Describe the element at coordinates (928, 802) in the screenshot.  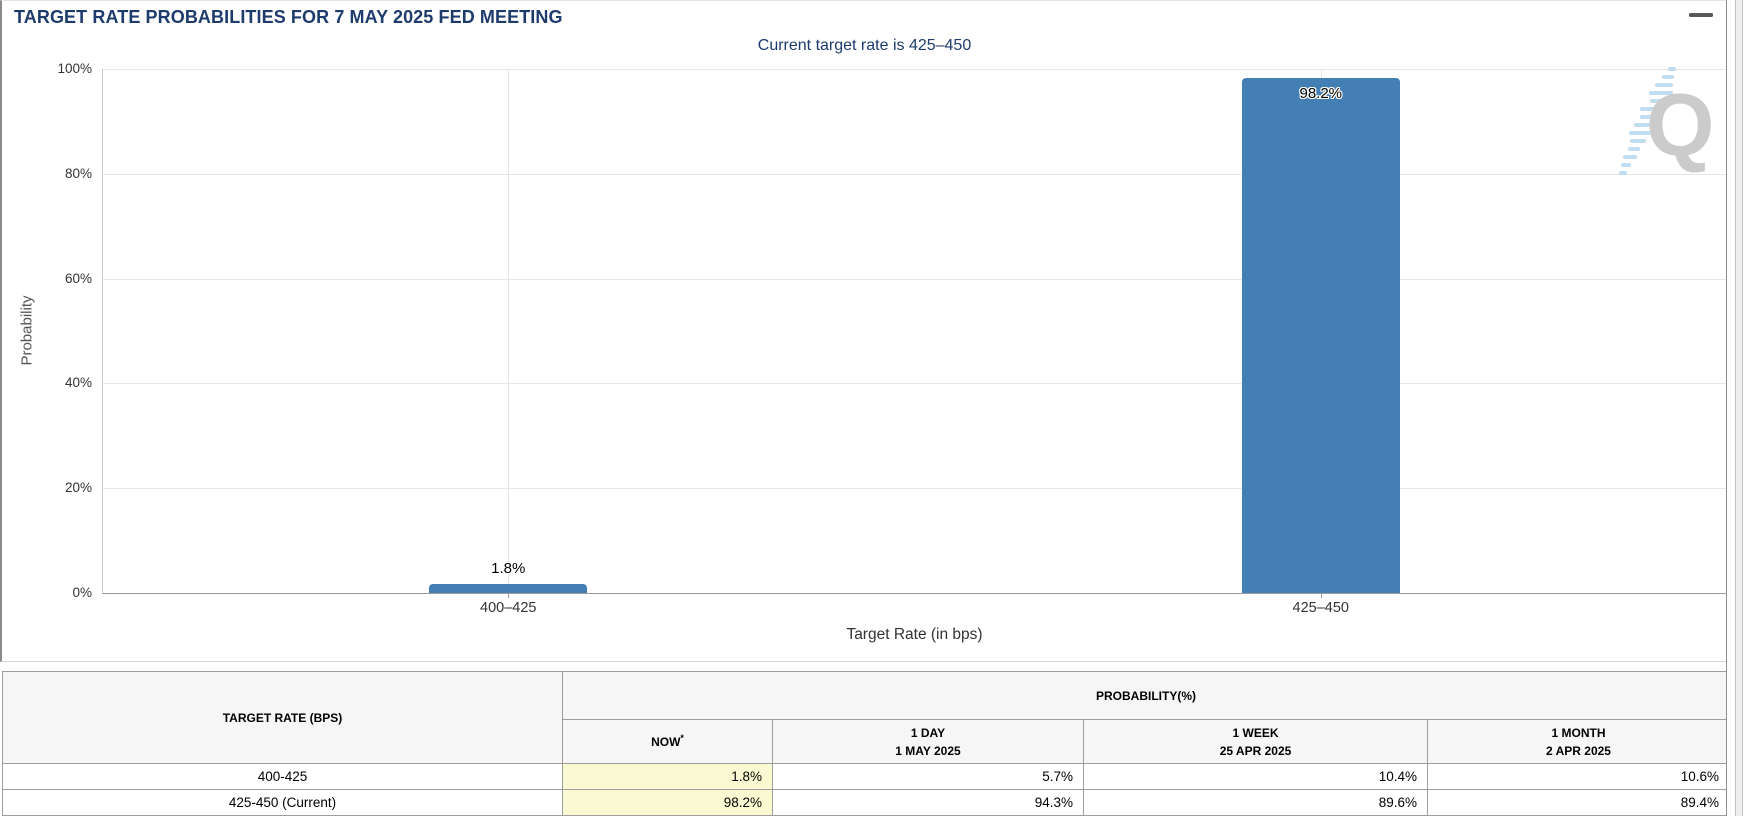
I see `cell-1day-value: 94.3%` at that location.